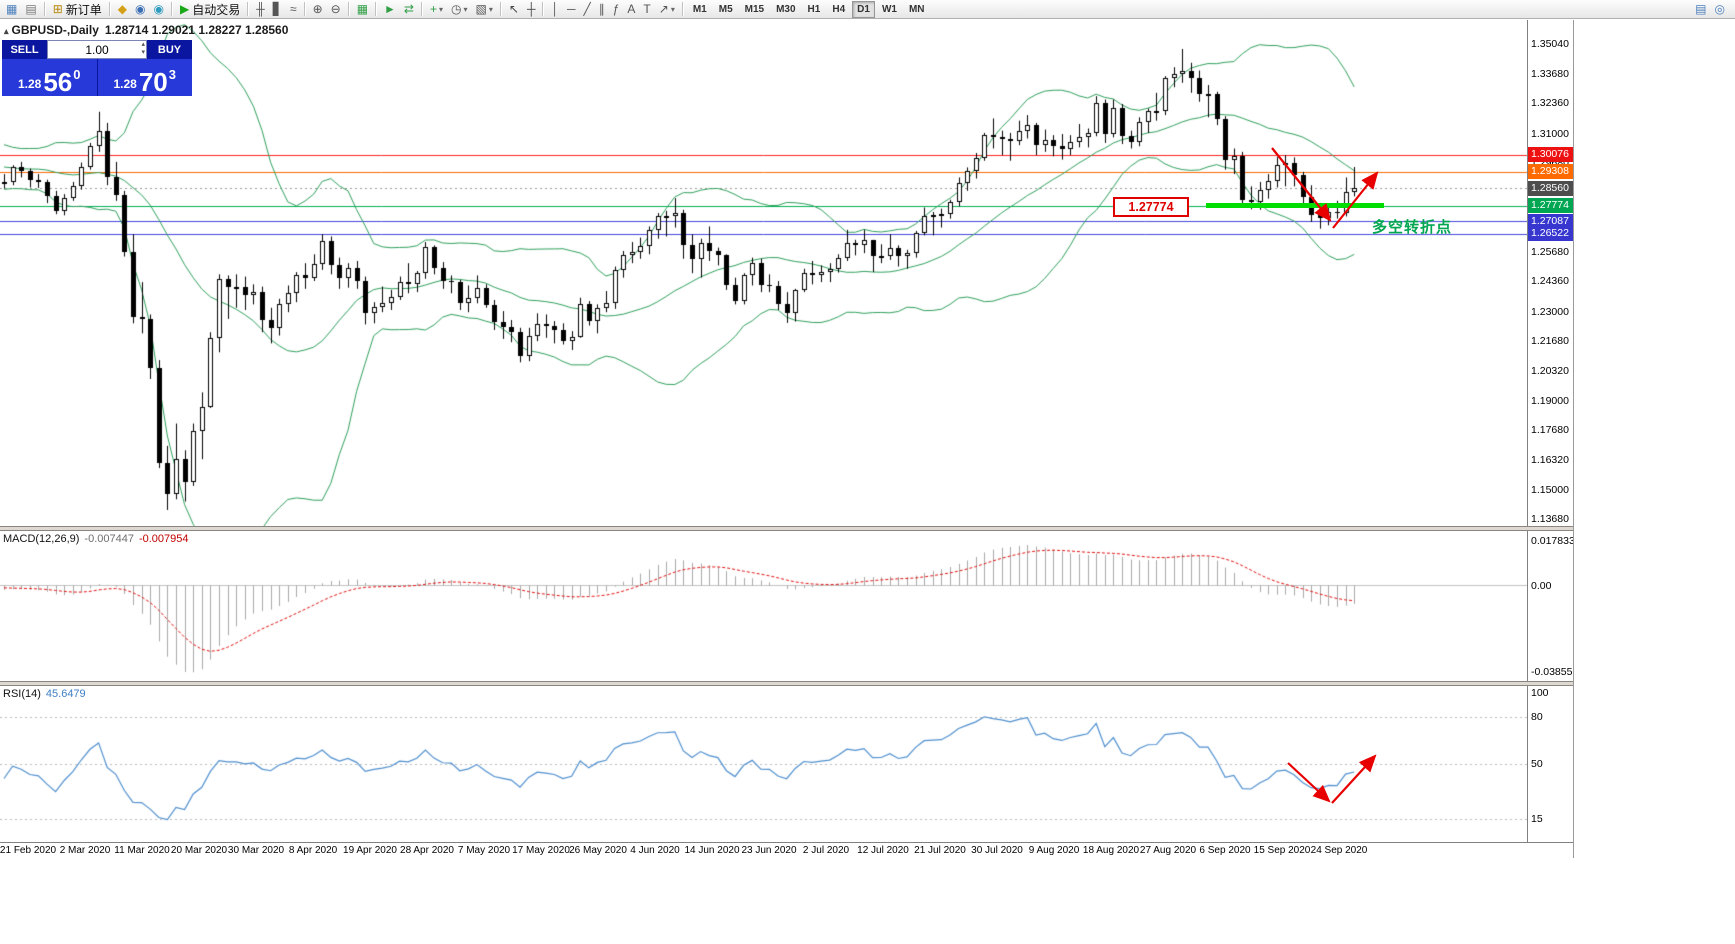  What do you see at coordinates (6, 31) in the screenshot?
I see `one-click-collapse-icon: ▴` at bounding box center [6, 31].